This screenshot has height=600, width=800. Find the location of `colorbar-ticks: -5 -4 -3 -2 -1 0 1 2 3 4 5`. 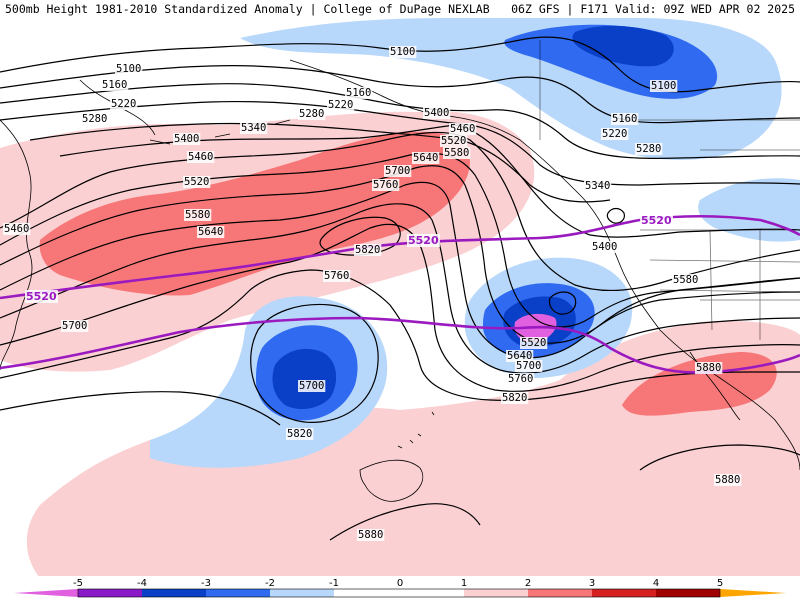

colorbar-ticks: -5 -4 -3 -2 -1 0 1 2 3 4 5 is located at coordinates (398, 583).